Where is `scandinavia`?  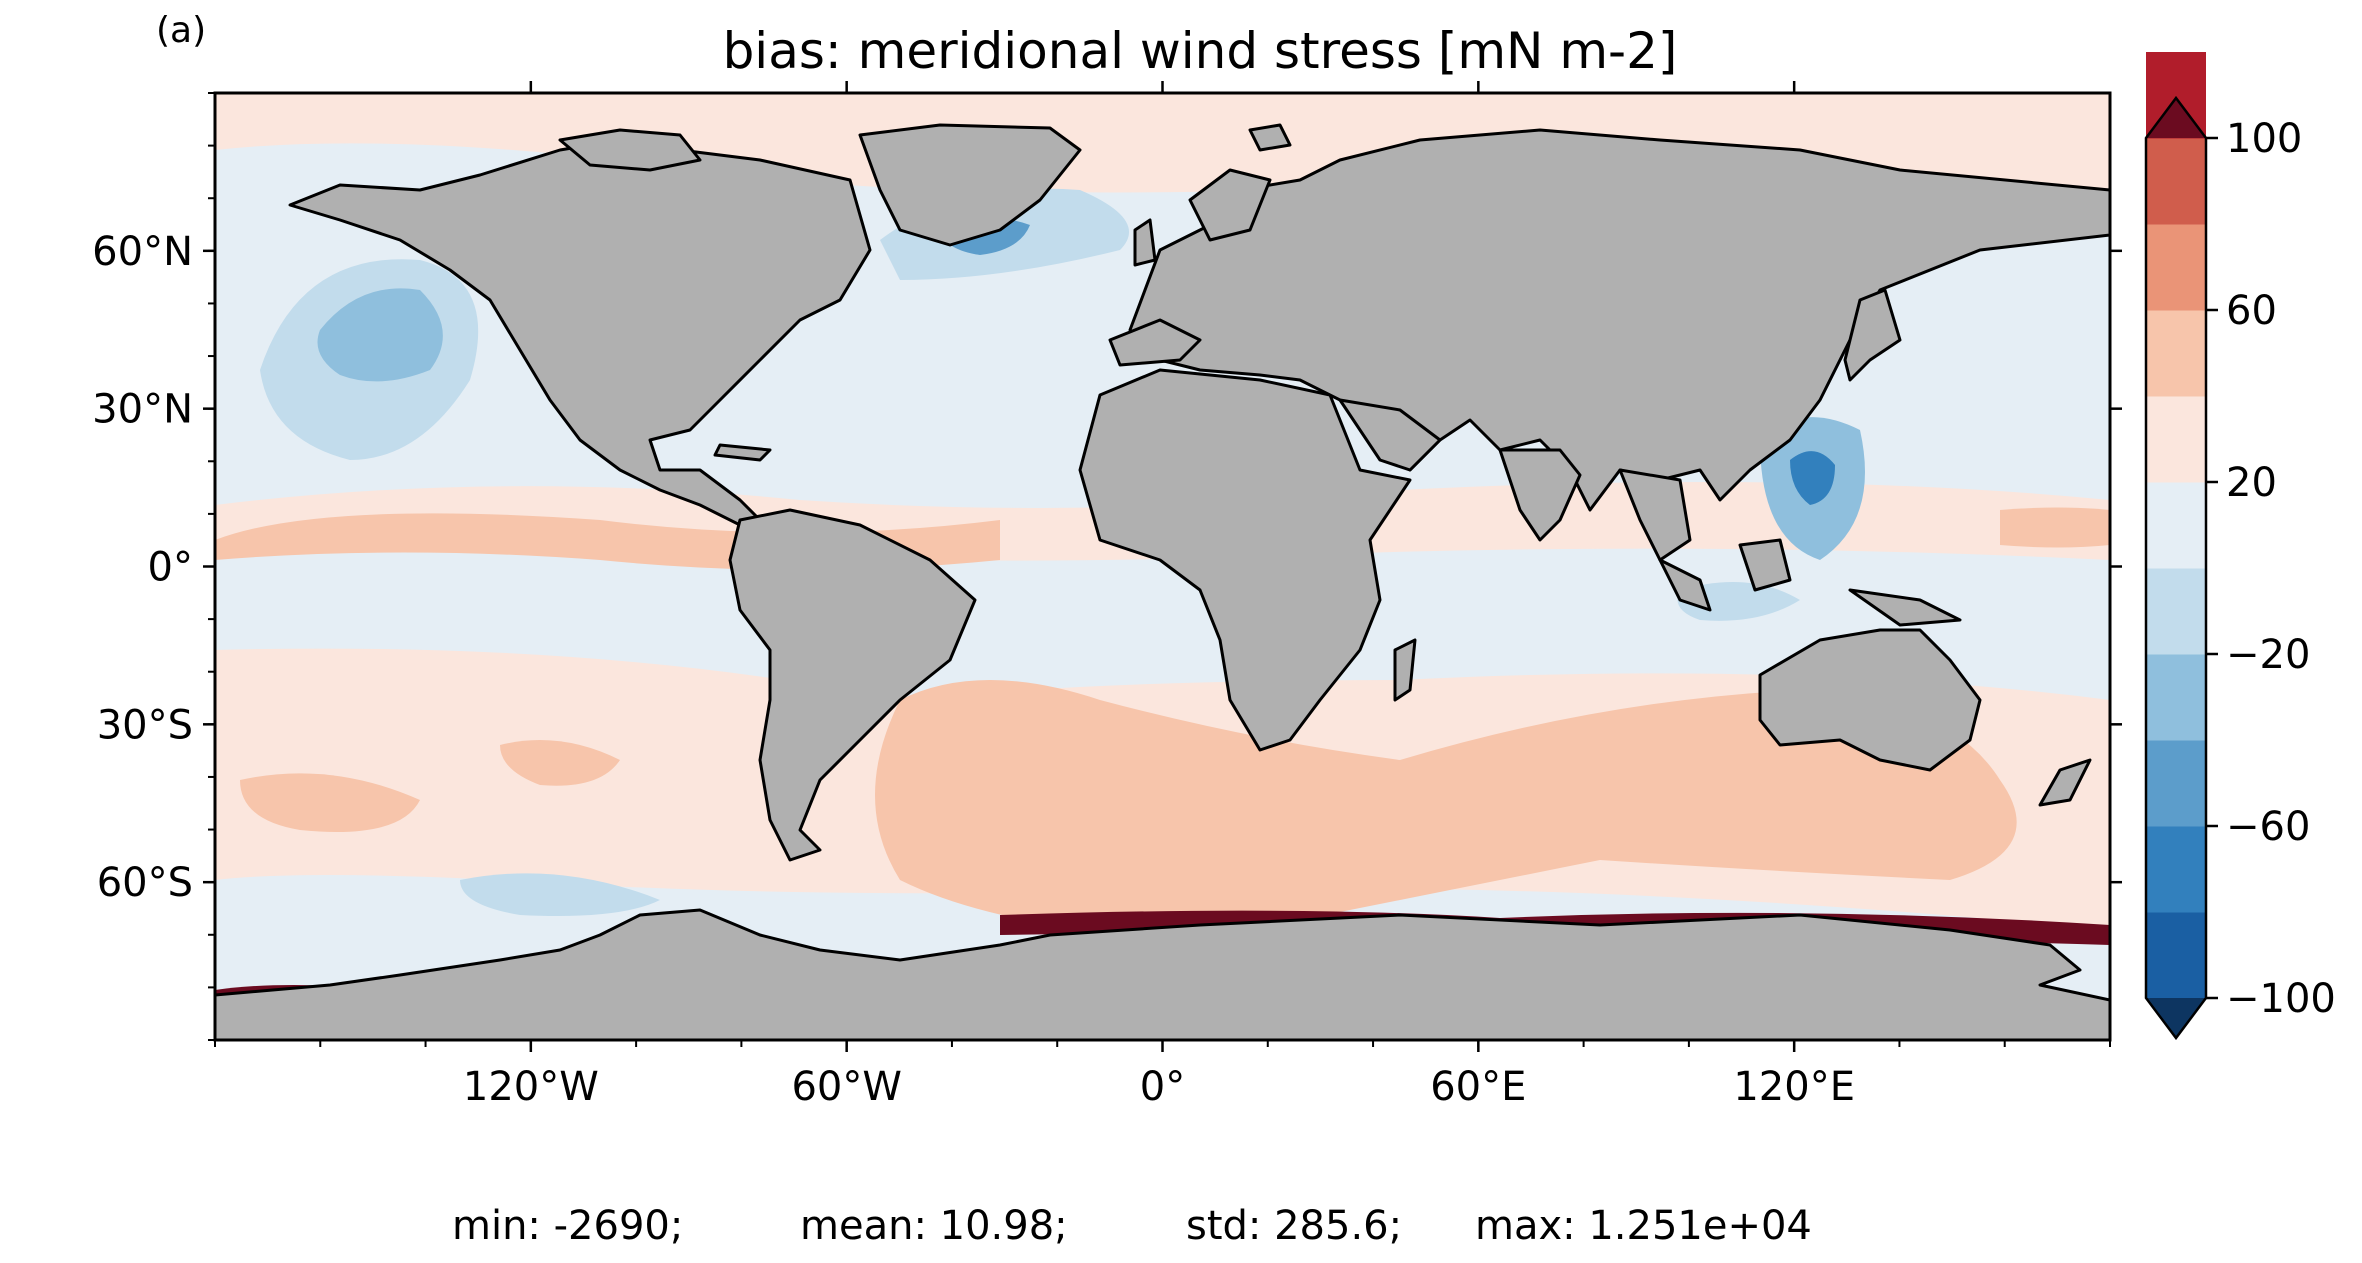
scandinavia is located at coordinates (1230, 205).